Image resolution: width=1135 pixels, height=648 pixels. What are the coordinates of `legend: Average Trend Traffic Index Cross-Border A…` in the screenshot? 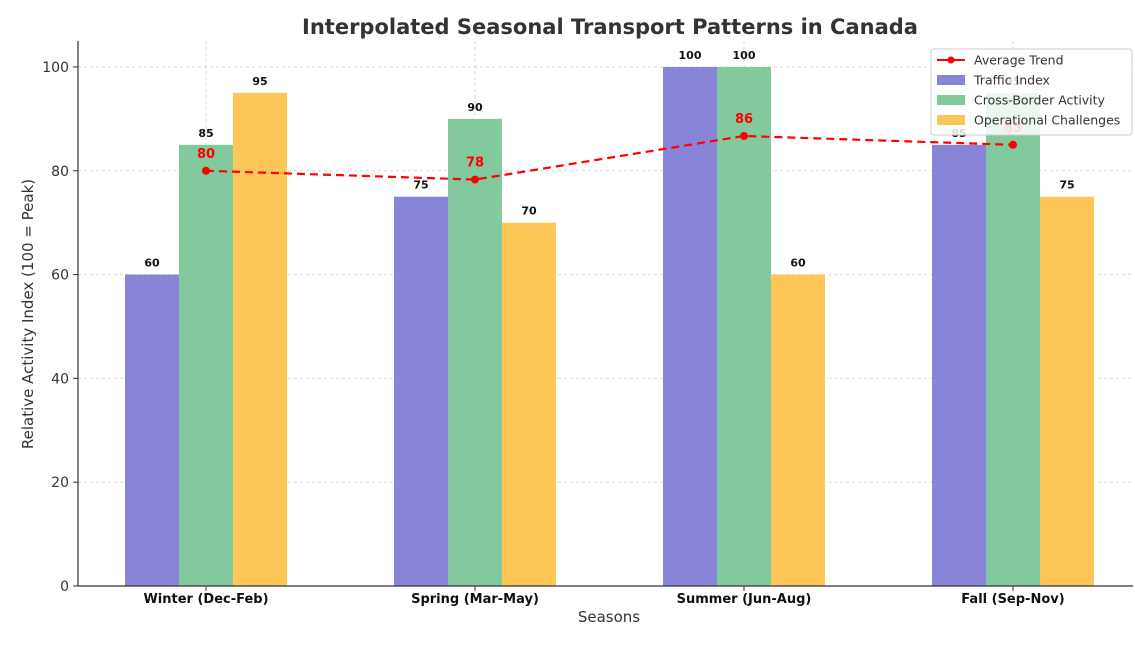 It's located at (1031, 92).